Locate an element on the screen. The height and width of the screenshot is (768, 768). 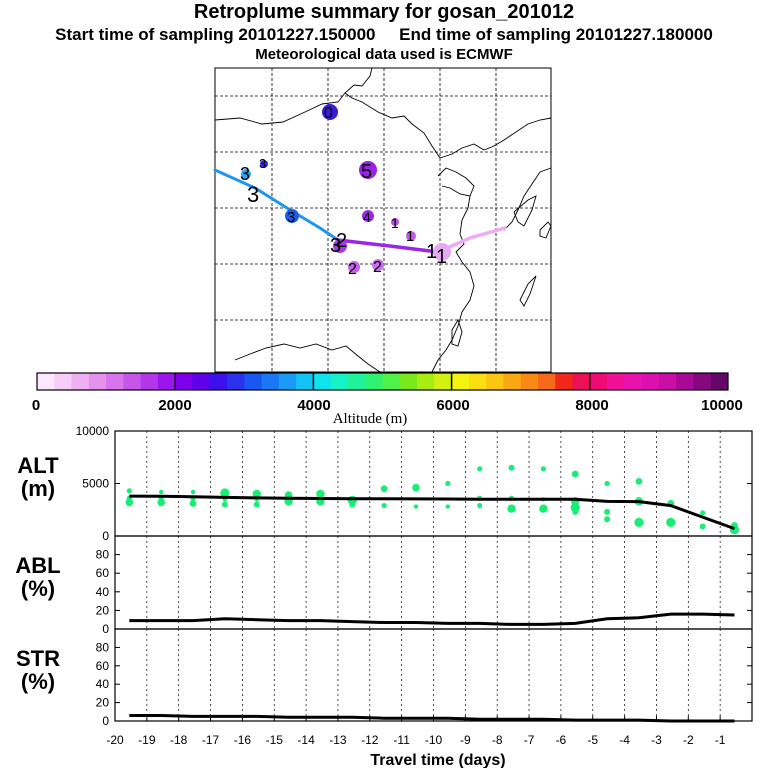
colorbar-label: Altitude (m) is located at coordinates (370, 419).